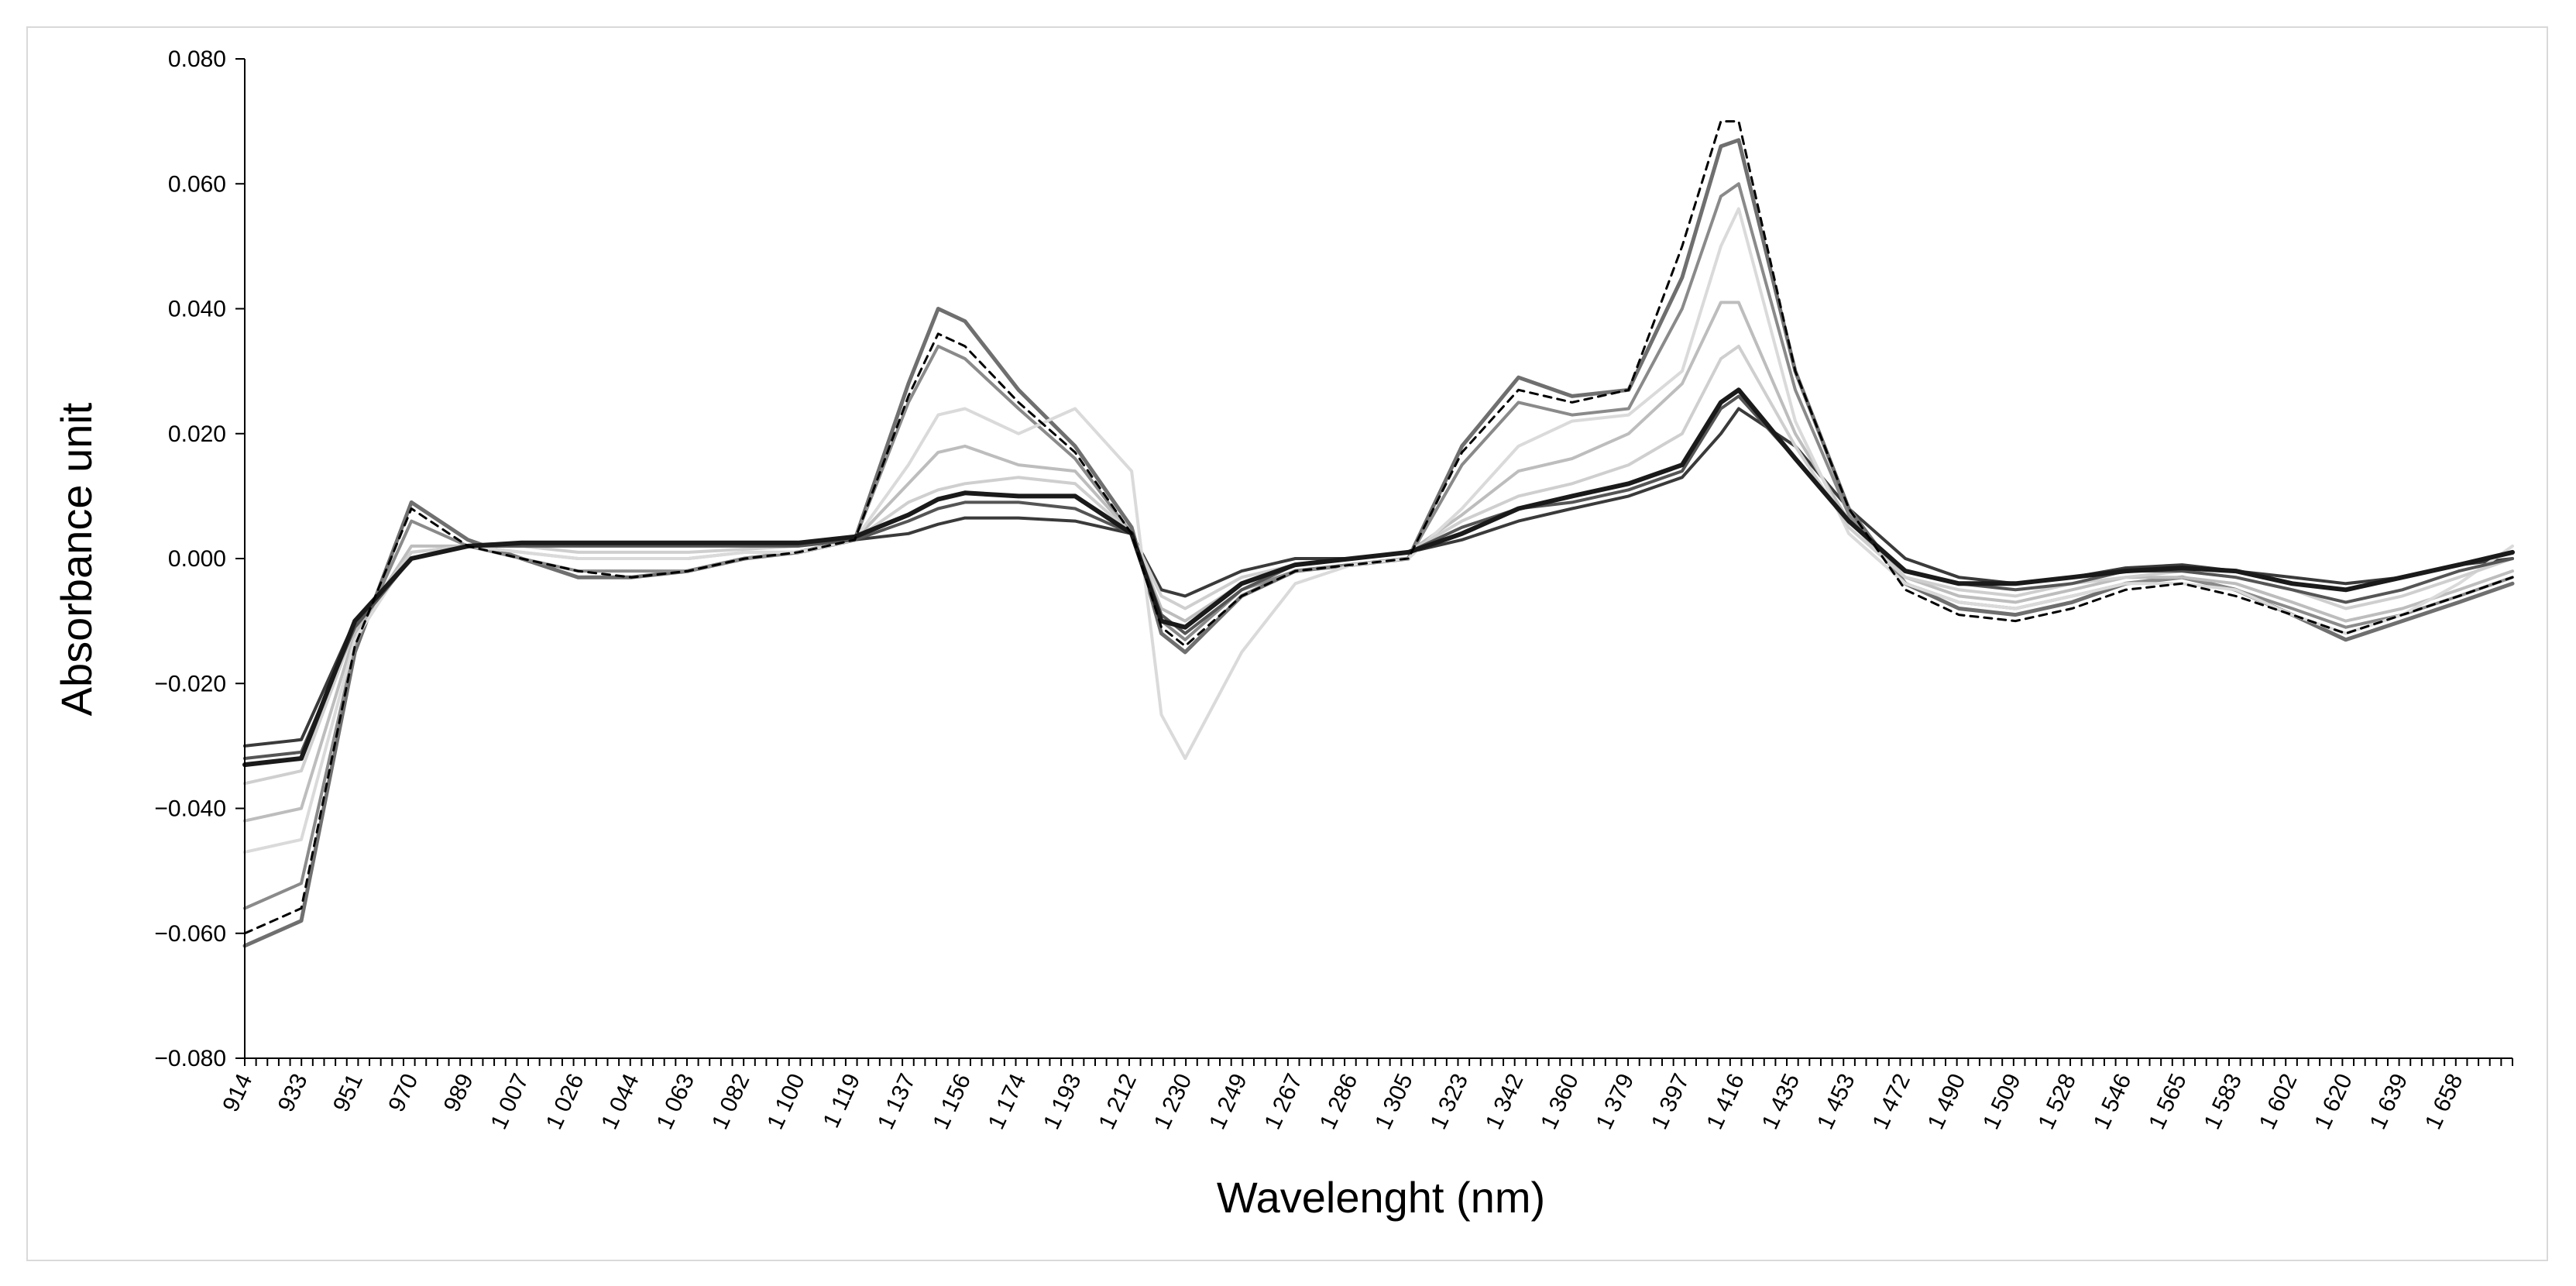  I want to click on x-tick-label: 1 212, so click(1118, 1101).